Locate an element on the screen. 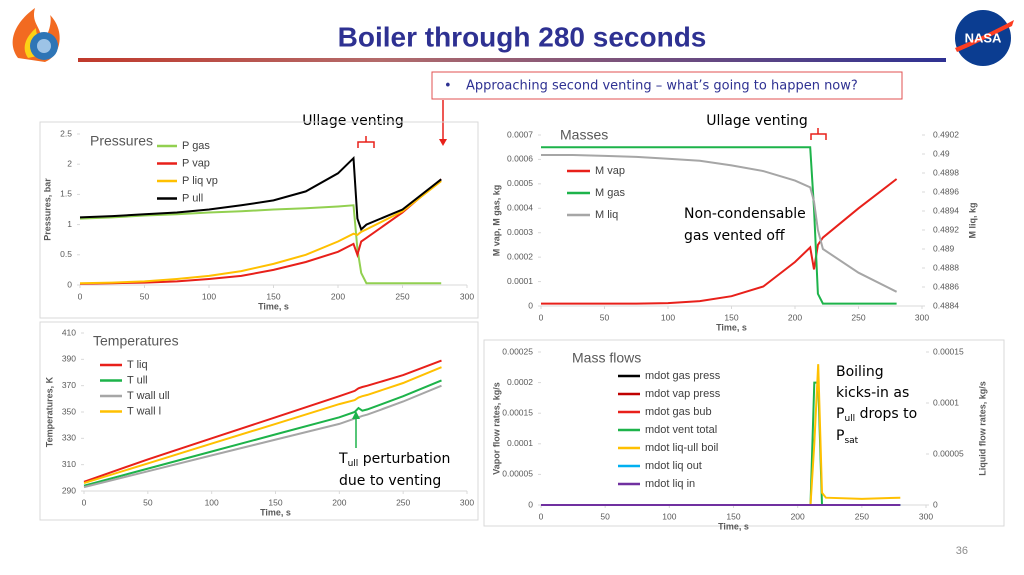 This screenshot has width=1024, height=575. legend-label: M liq is located at coordinates (606, 215).